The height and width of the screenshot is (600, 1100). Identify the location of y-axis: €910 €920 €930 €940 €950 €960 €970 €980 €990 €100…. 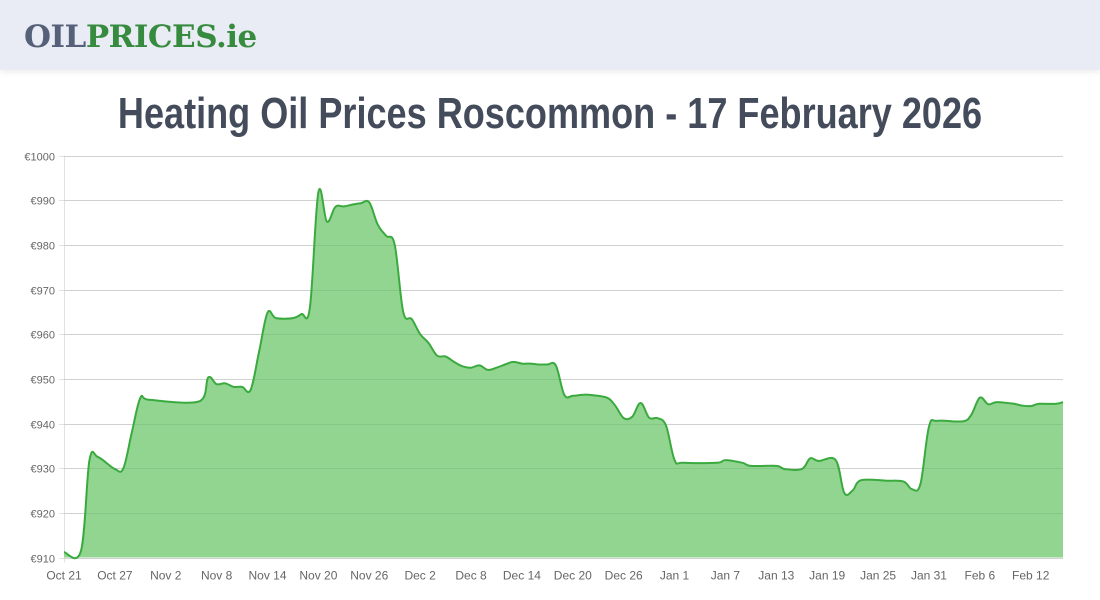
(39, 359).